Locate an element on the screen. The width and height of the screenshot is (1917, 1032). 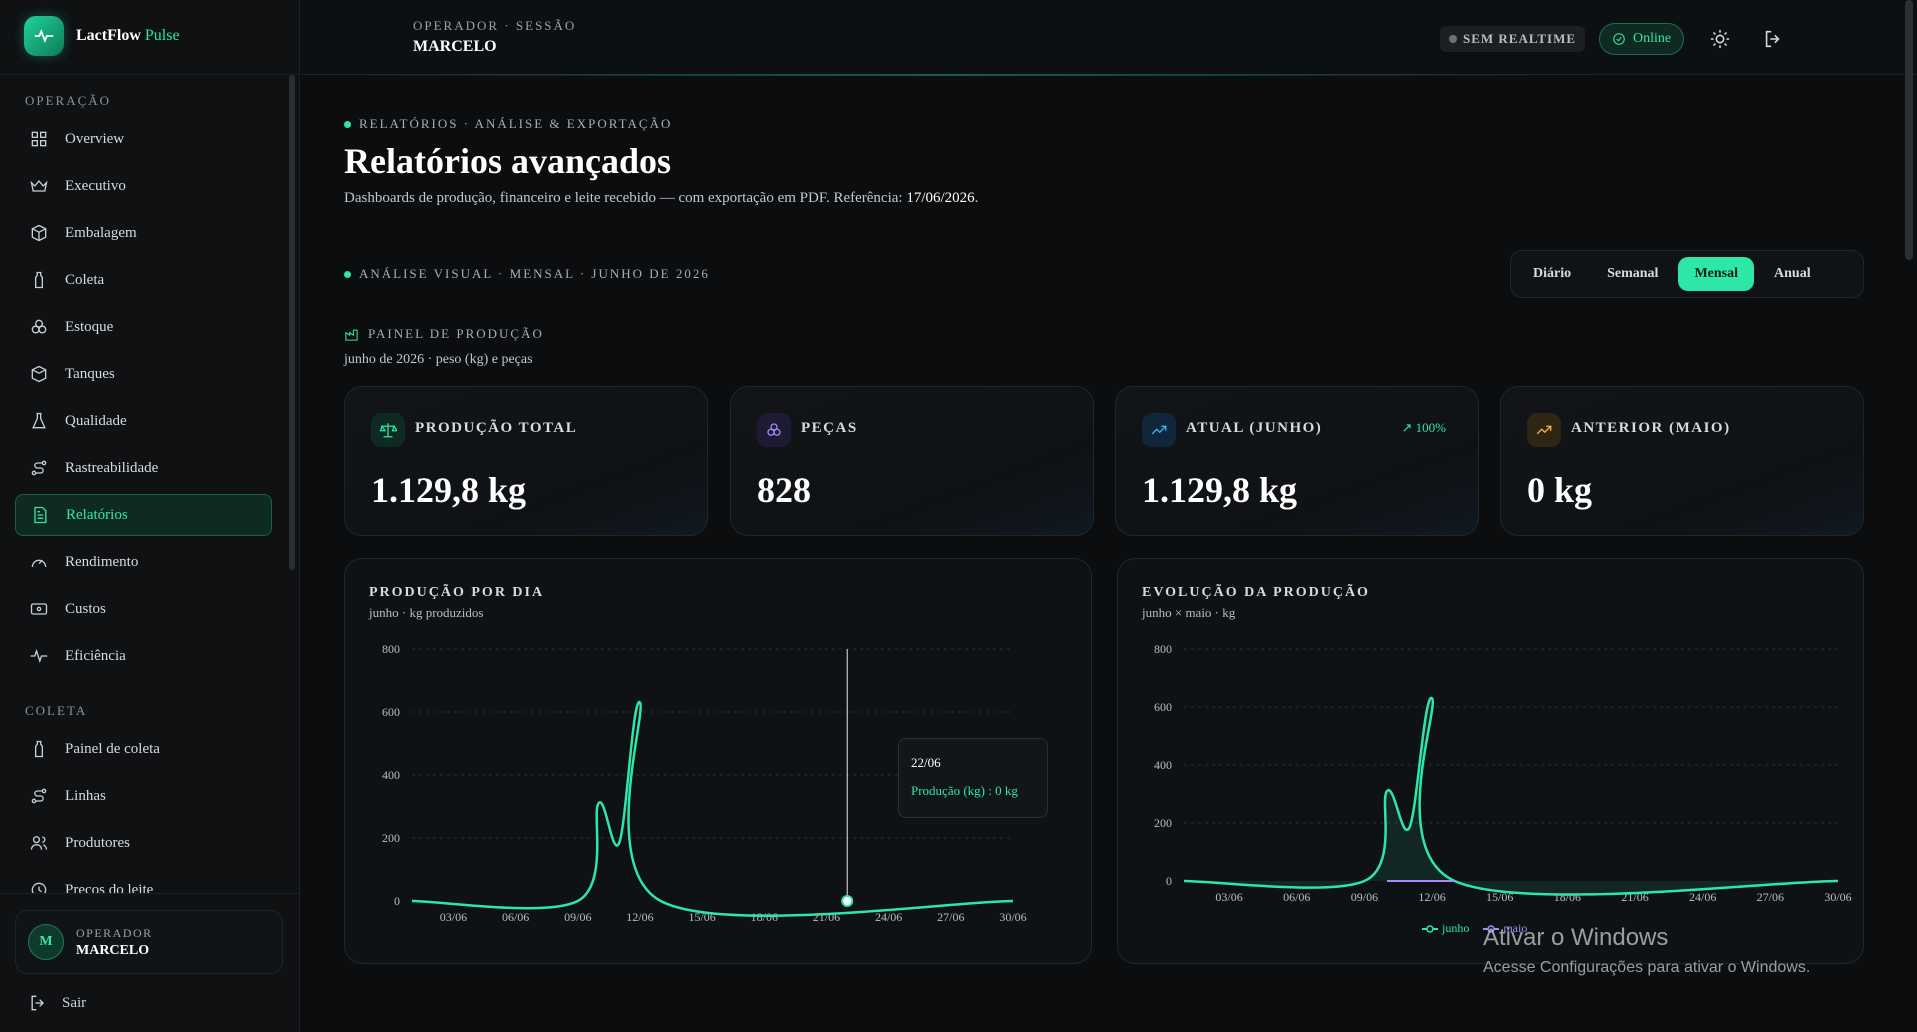
kpi-card-anterior-maio: ANTERIOR (MAIO) 0 kg is located at coordinates (1682, 461).